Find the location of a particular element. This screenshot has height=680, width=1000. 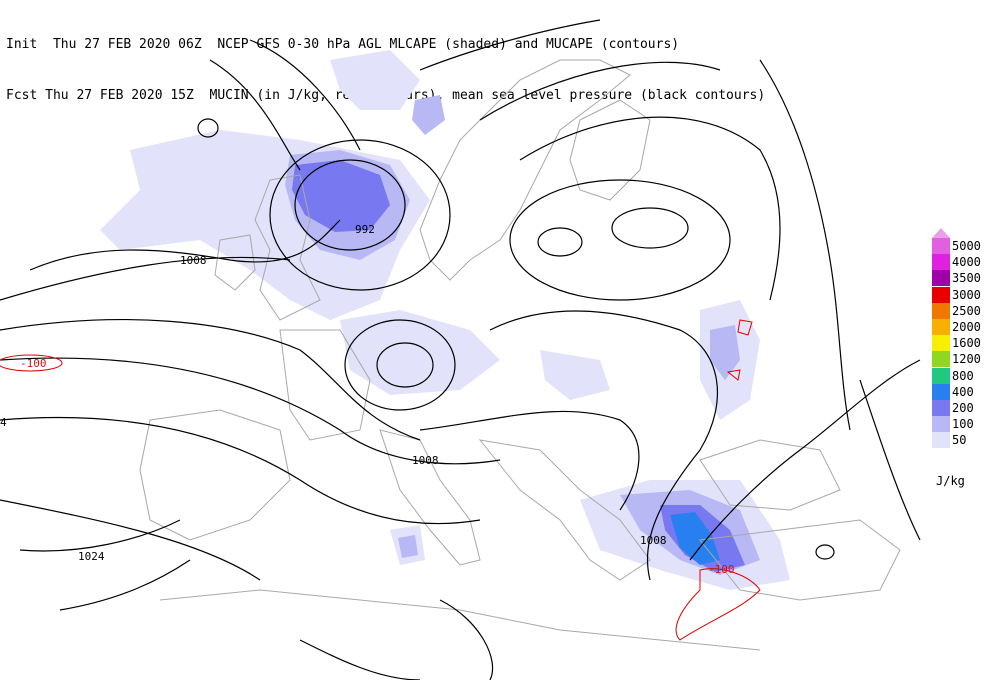

cape-area-italy-mid is located at coordinates (408, 546).